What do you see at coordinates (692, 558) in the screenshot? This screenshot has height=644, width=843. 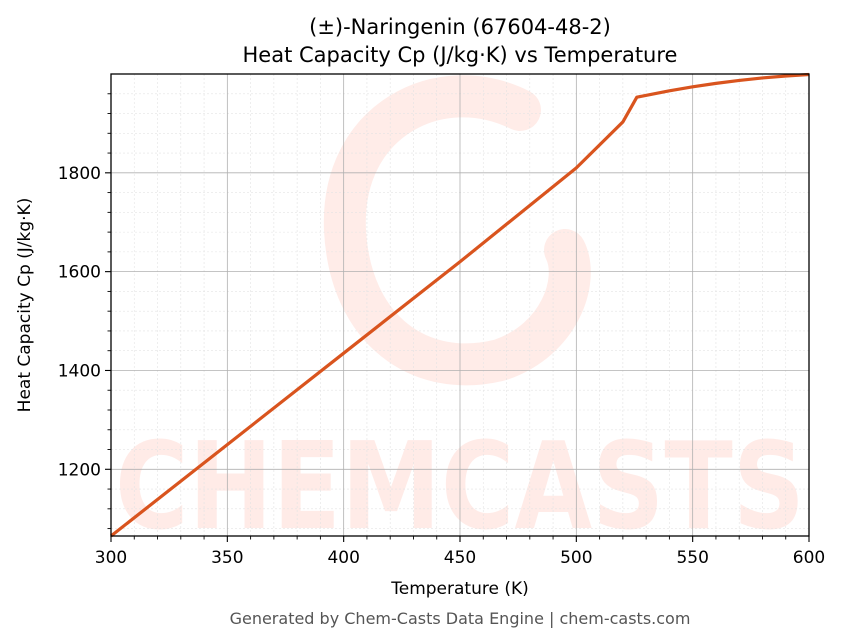 I see `x-tick-label: 550` at bounding box center [692, 558].